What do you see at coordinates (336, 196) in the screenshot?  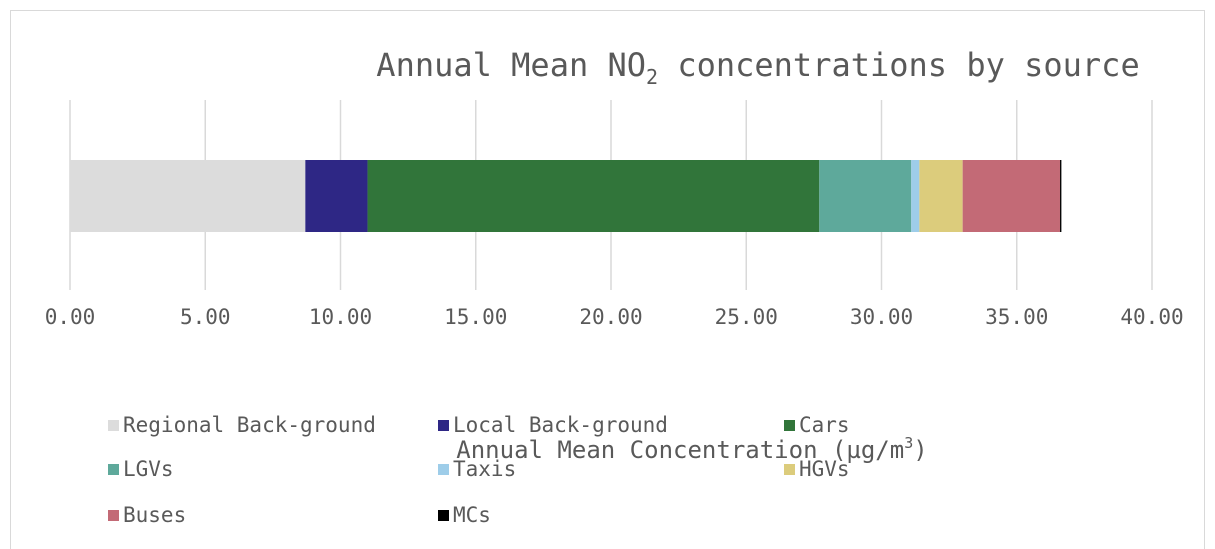 I see `bar-segment-local-back-ground` at bounding box center [336, 196].